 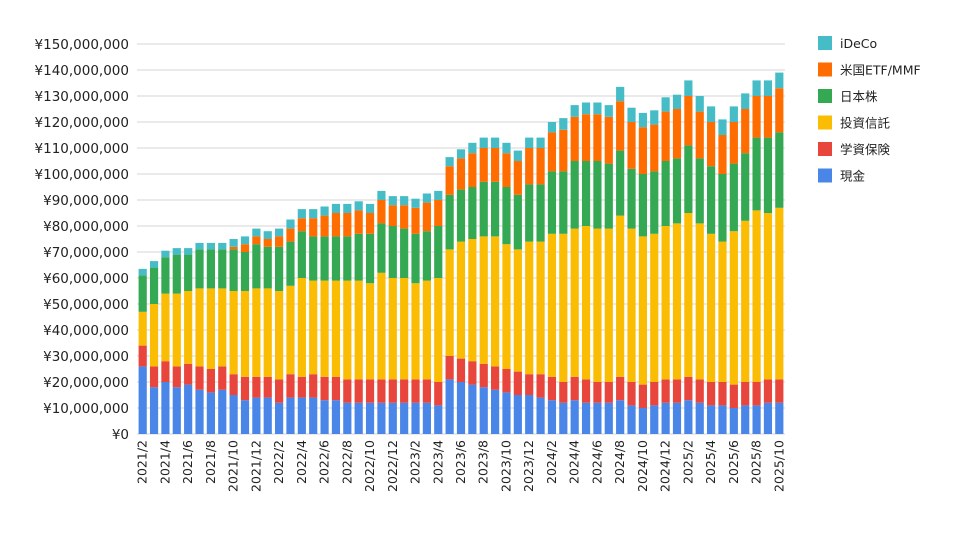 I want to click on x-tick-label: 2025/6, so click(x=733, y=462).